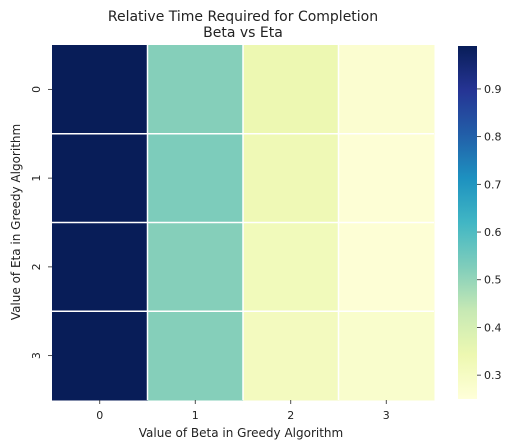 The height and width of the screenshot is (440, 507). I want to click on colorbar-tick-label: 0.5, so click(493, 280).